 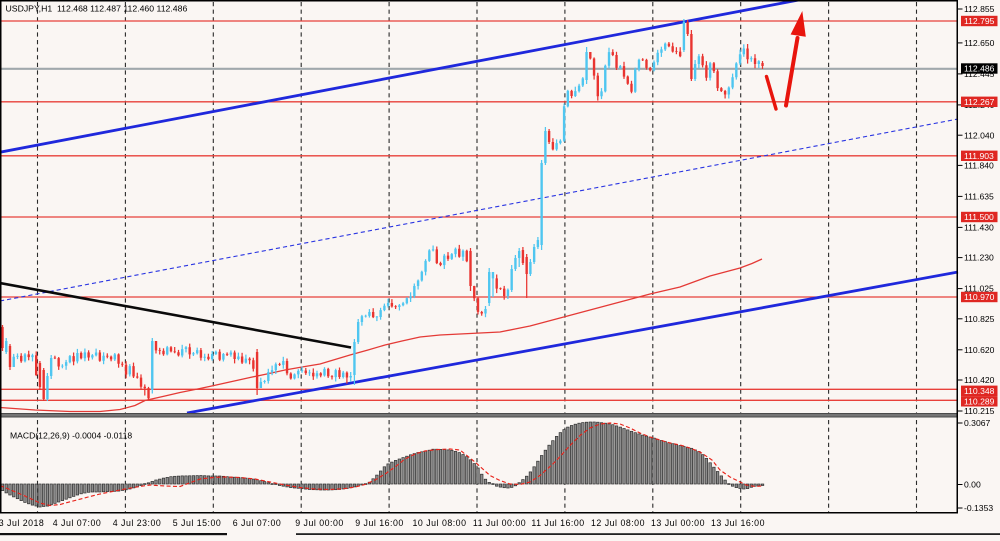 What do you see at coordinates (557, 523) in the screenshot?
I see `svg-text: 11 Jul 16:00` at bounding box center [557, 523].